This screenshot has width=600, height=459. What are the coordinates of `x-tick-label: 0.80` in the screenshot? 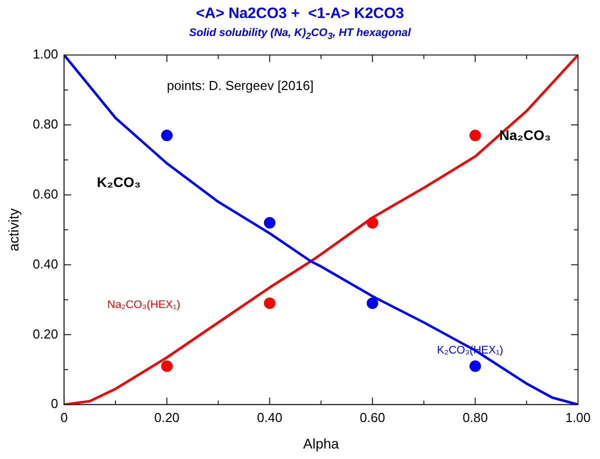 It's located at (475, 417).